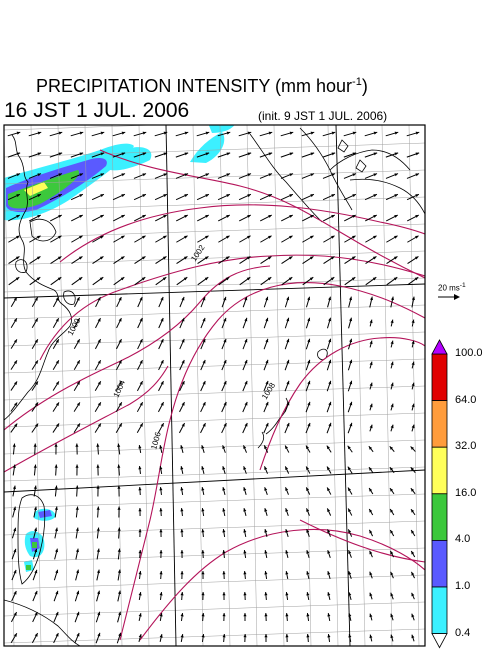  Describe the element at coordinates (439, 564) in the screenshot. I see `colorbar-segment` at that location.